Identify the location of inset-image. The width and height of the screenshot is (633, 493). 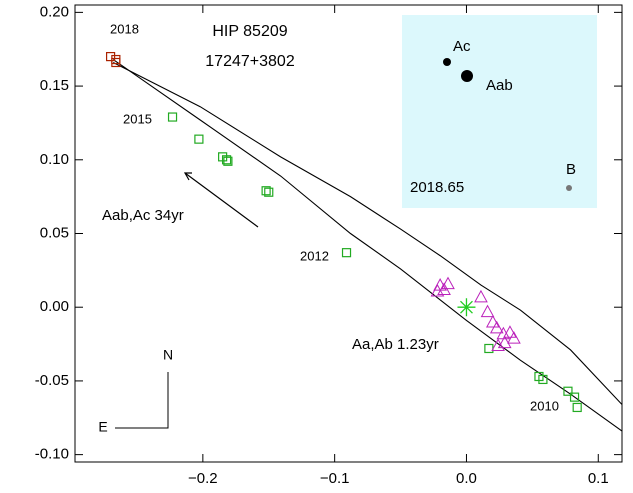
(499, 111).